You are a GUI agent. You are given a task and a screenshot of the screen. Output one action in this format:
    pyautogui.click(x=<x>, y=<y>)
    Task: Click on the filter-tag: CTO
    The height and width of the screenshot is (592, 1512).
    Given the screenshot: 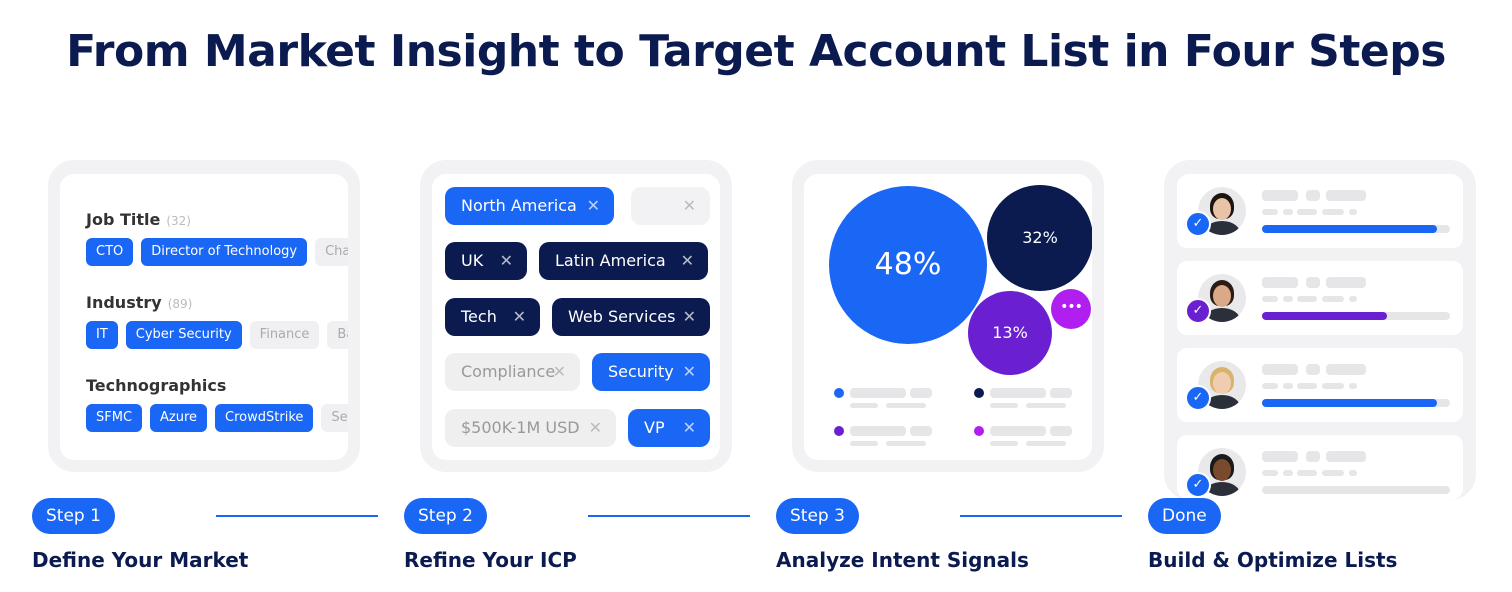 What is the action you would take?
    pyautogui.click(x=110, y=252)
    